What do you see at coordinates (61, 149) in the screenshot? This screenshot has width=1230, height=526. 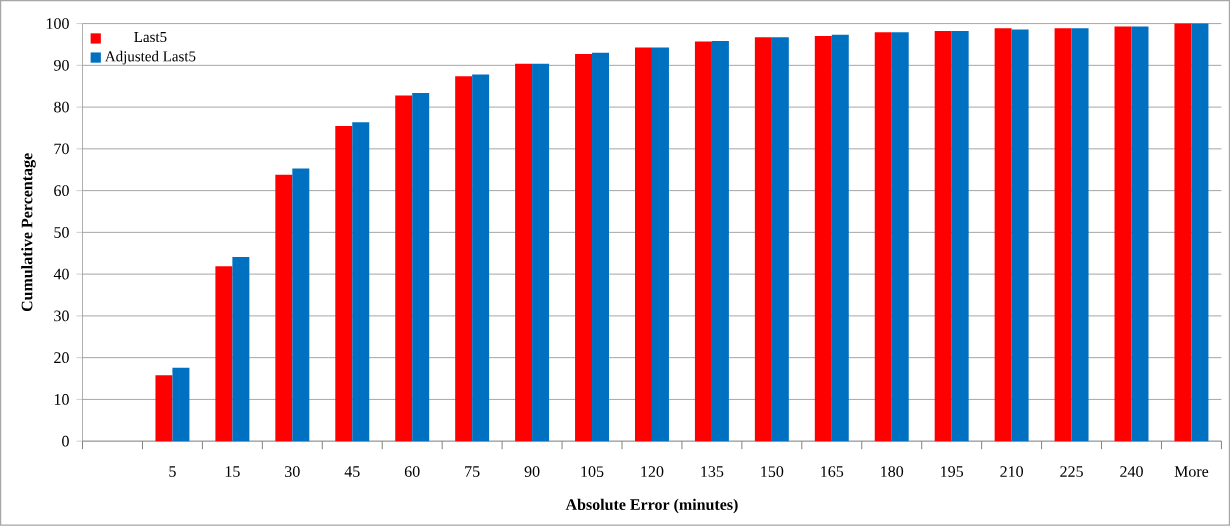 I see `y-tick-label: 70` at bounding box center [61, 149].